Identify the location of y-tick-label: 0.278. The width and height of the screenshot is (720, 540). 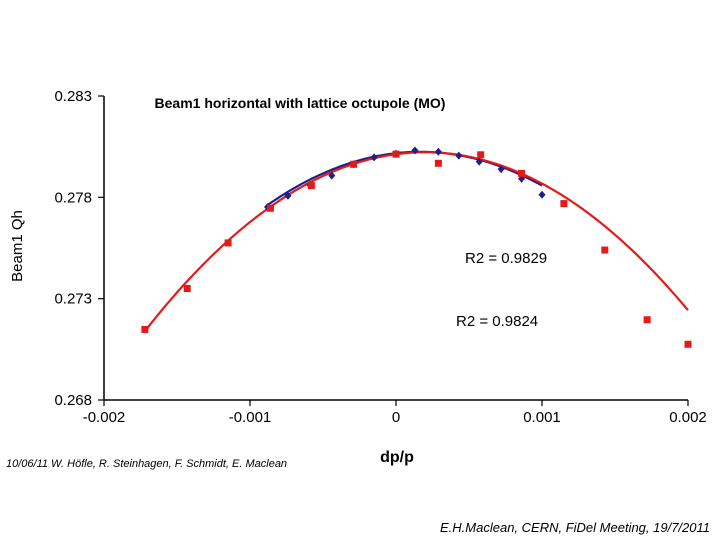
(73, 197).